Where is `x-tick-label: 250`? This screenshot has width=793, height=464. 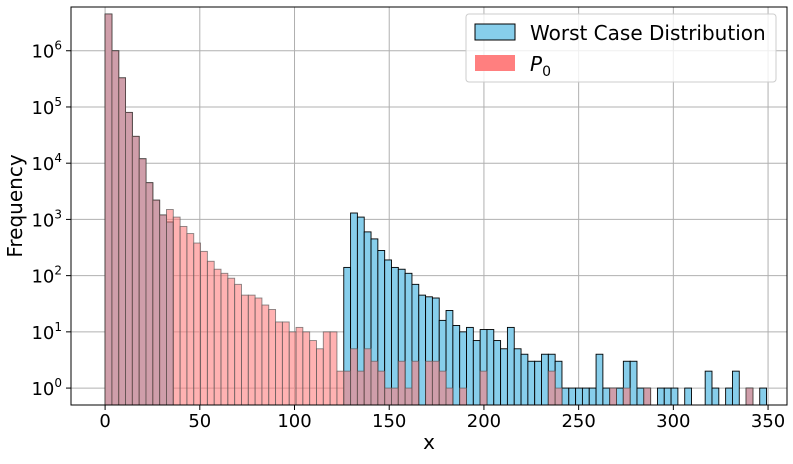 x-tick-label: 250 is located at coordinates (578, 421).